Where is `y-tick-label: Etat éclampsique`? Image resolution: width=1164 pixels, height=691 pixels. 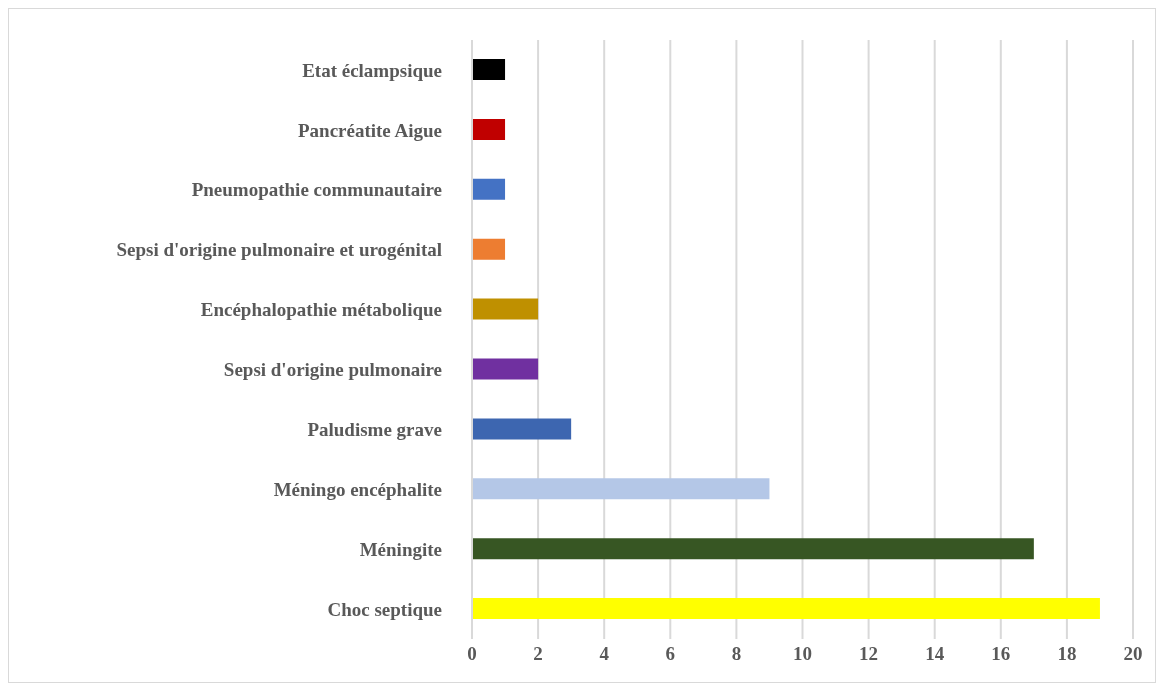 y-tick-label: Etat éclampsique is located at coordinates (372, 70).